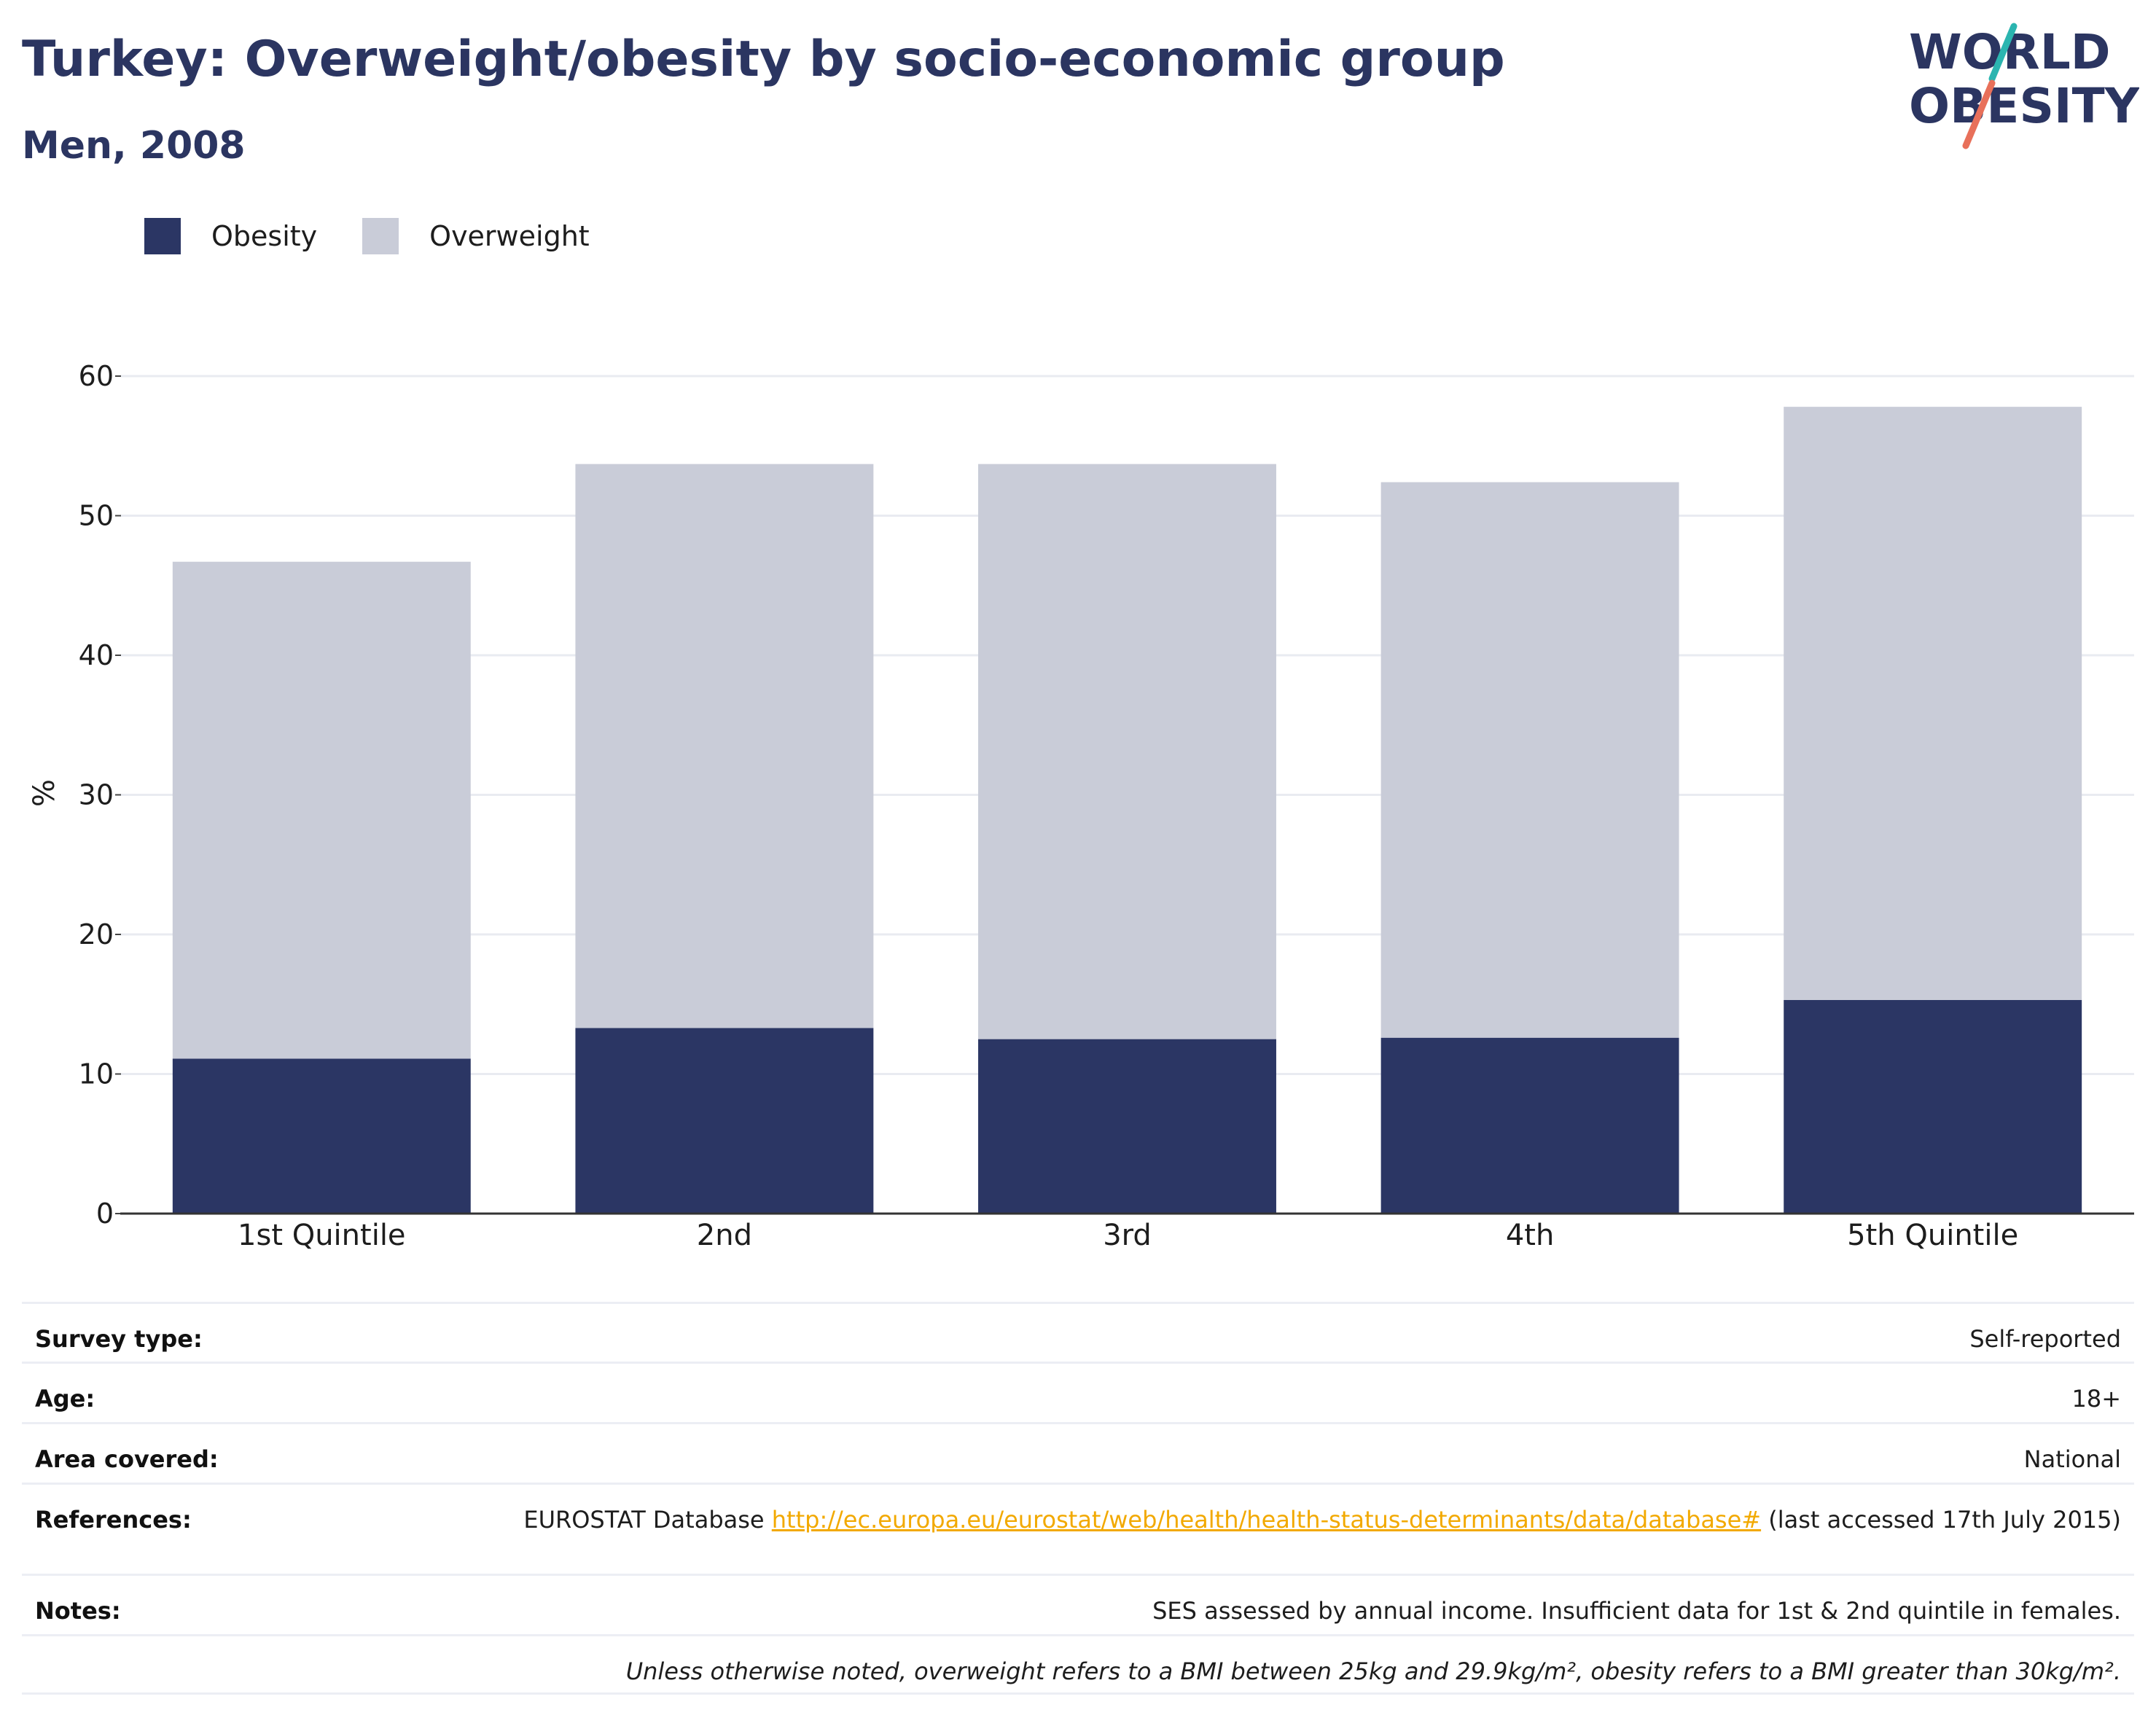  I want to click on x-tick-label: 1st Quintile, so click(322, 1236).